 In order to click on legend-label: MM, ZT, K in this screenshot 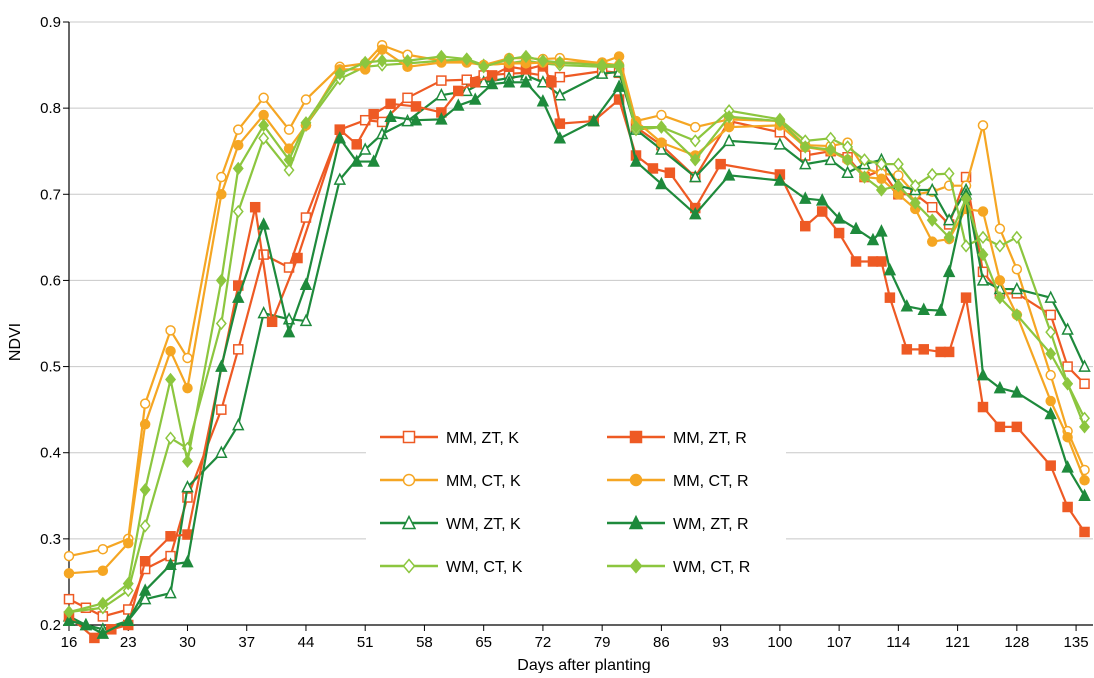, I will do `click(482, 438)`.